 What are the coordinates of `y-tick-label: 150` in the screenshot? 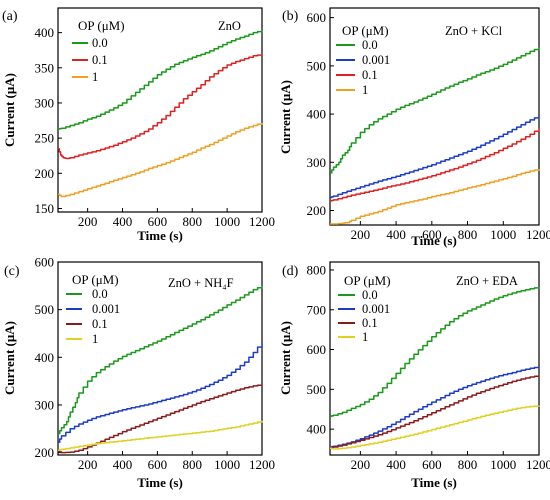 It's located at (45, 208).